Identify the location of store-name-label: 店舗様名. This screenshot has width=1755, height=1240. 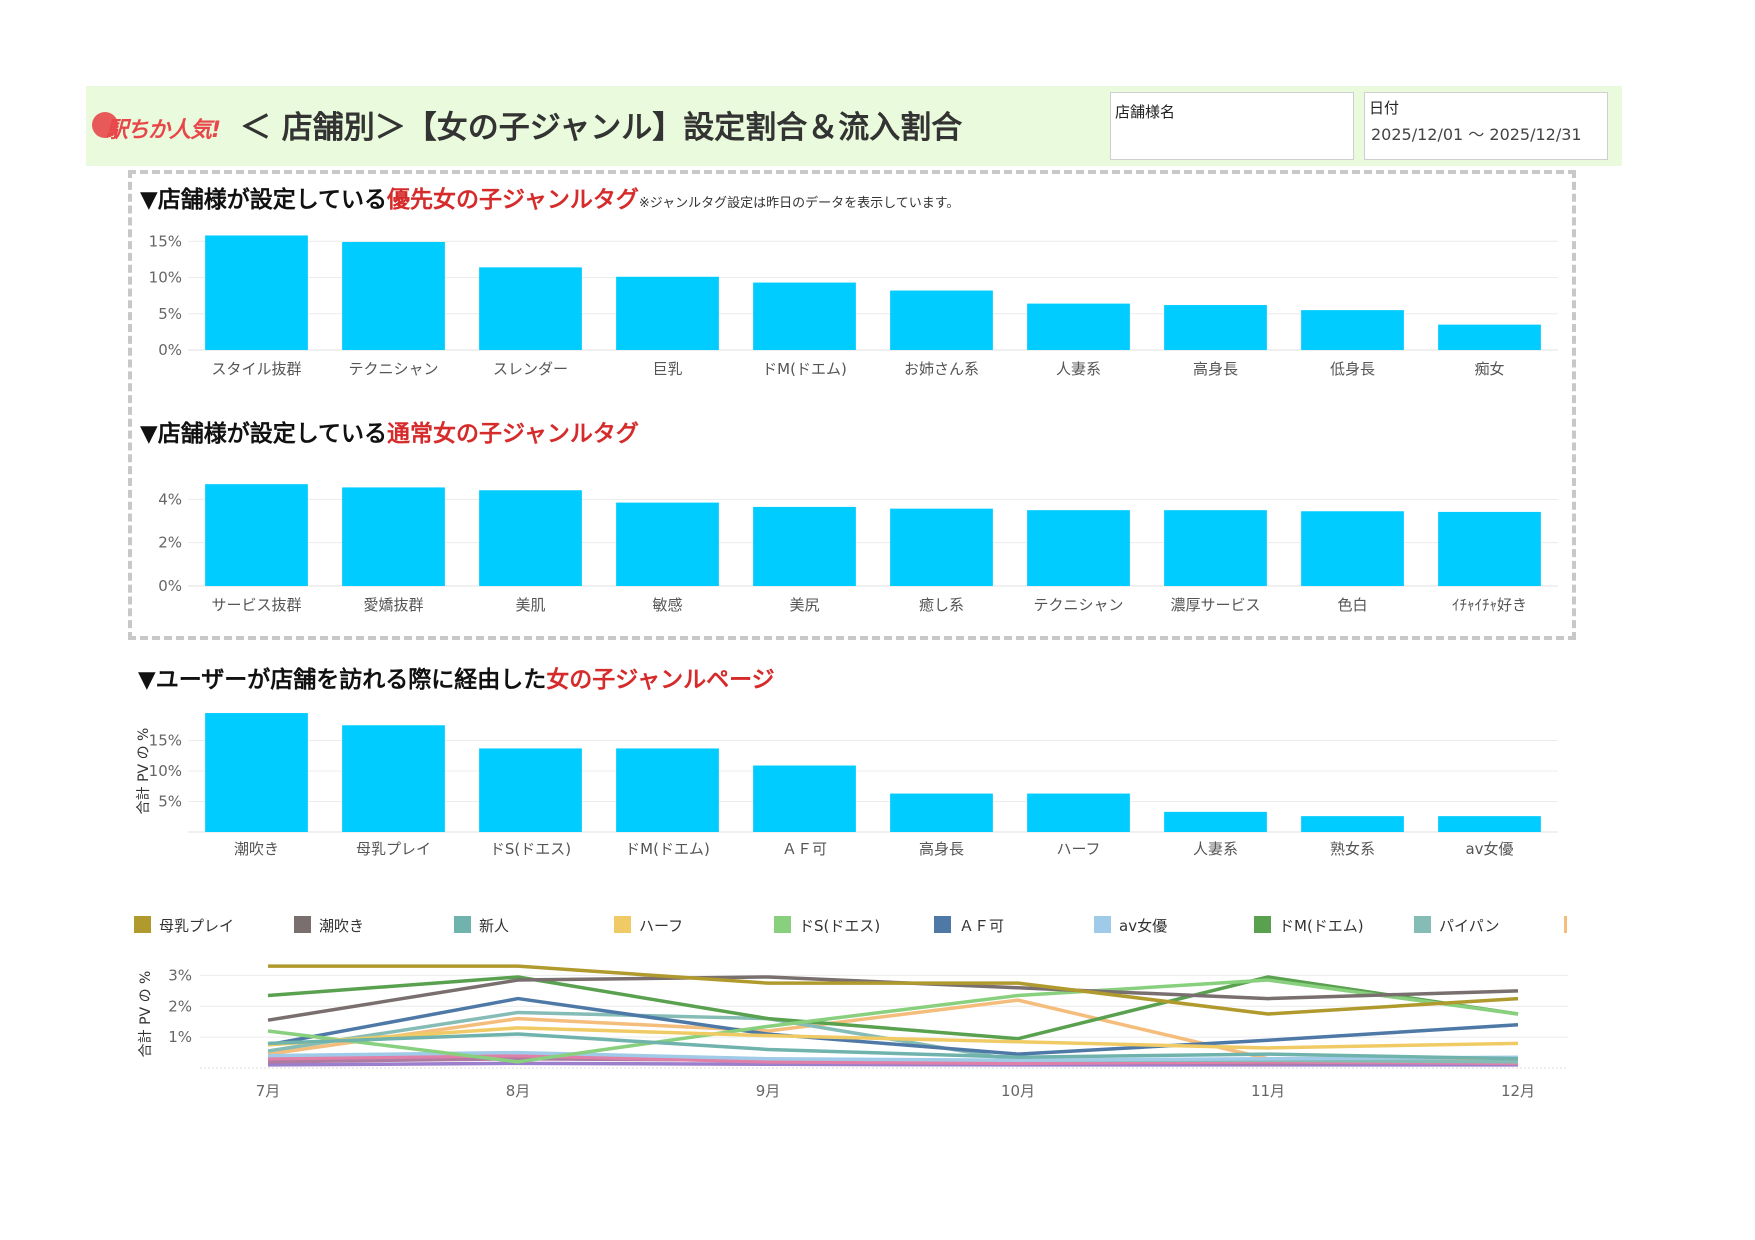
(1145, 112).